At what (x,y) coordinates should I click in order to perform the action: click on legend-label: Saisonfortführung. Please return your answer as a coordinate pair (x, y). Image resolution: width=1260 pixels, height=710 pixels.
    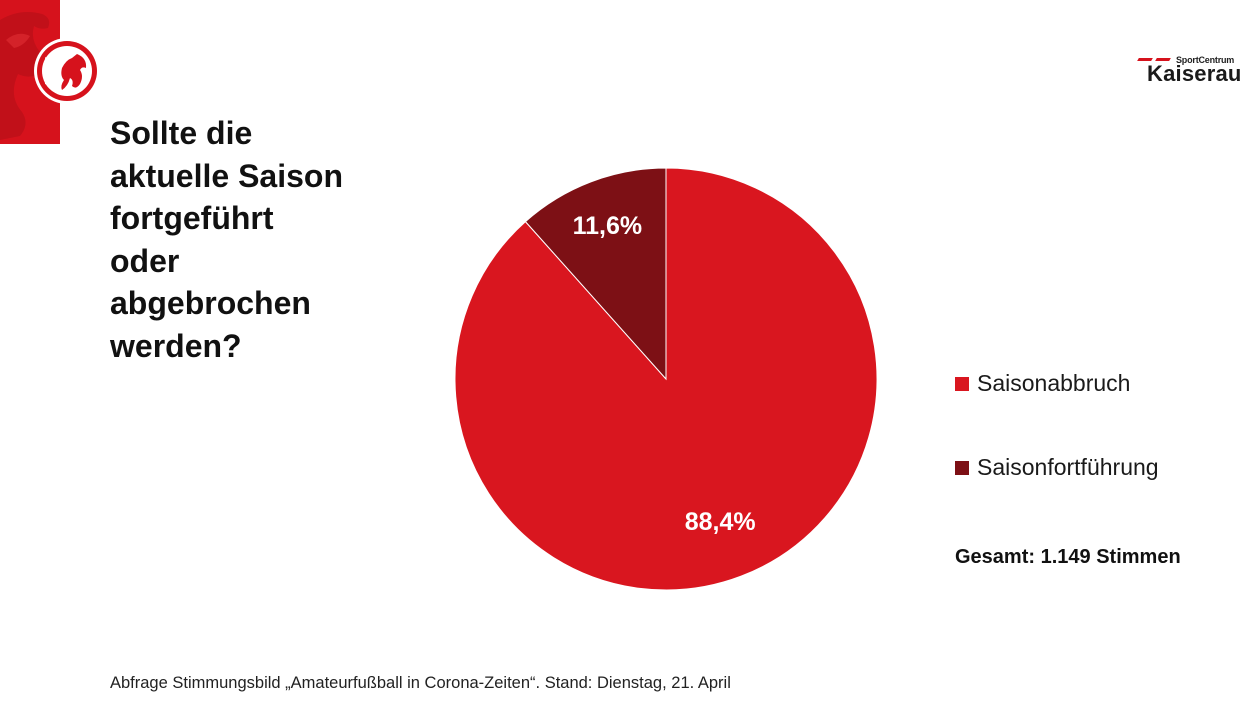
    Looking at the image, I should click on (1068, 467).